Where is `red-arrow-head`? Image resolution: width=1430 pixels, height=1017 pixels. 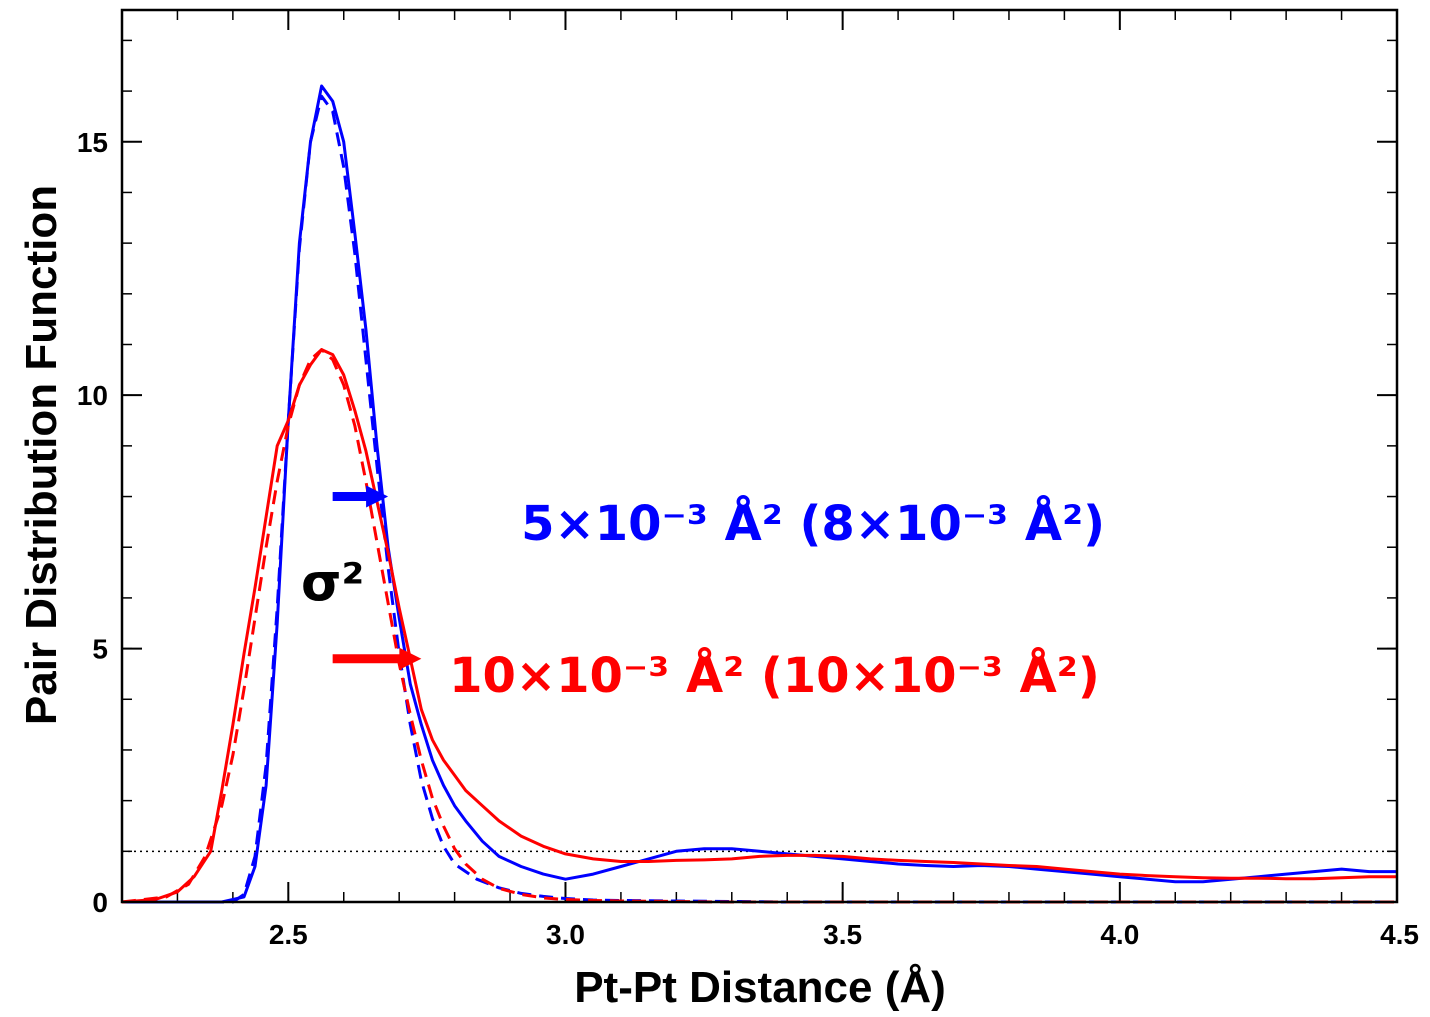 red-arrow-head is located at coordinates (410, 658).